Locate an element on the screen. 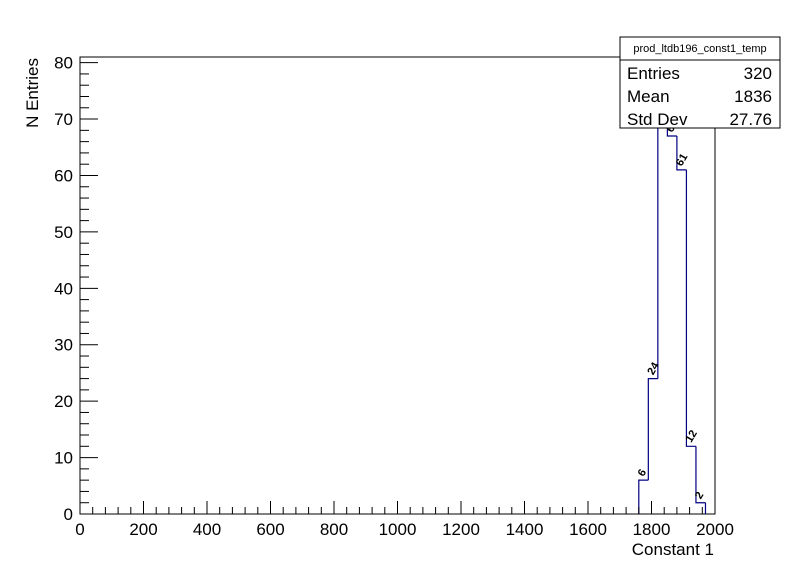 The width and height of the screenshot is (796, 572). bar-value-label: 12 is located at coordinates (691, 436).